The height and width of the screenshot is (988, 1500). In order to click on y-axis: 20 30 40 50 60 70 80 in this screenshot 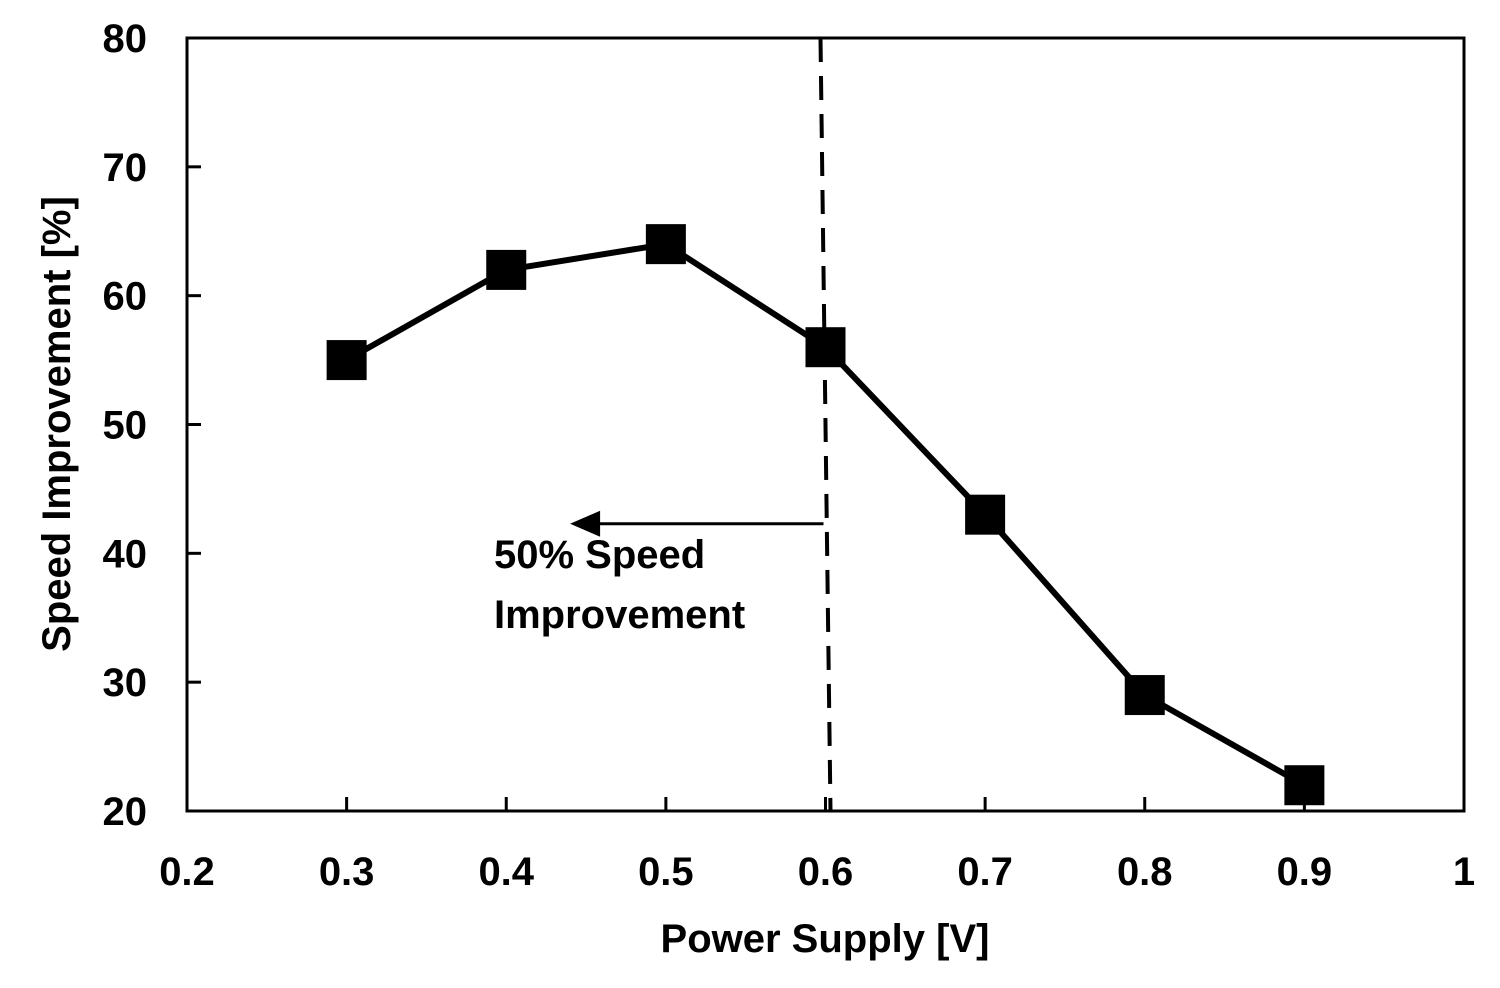, I will do `click(152, 425)`.